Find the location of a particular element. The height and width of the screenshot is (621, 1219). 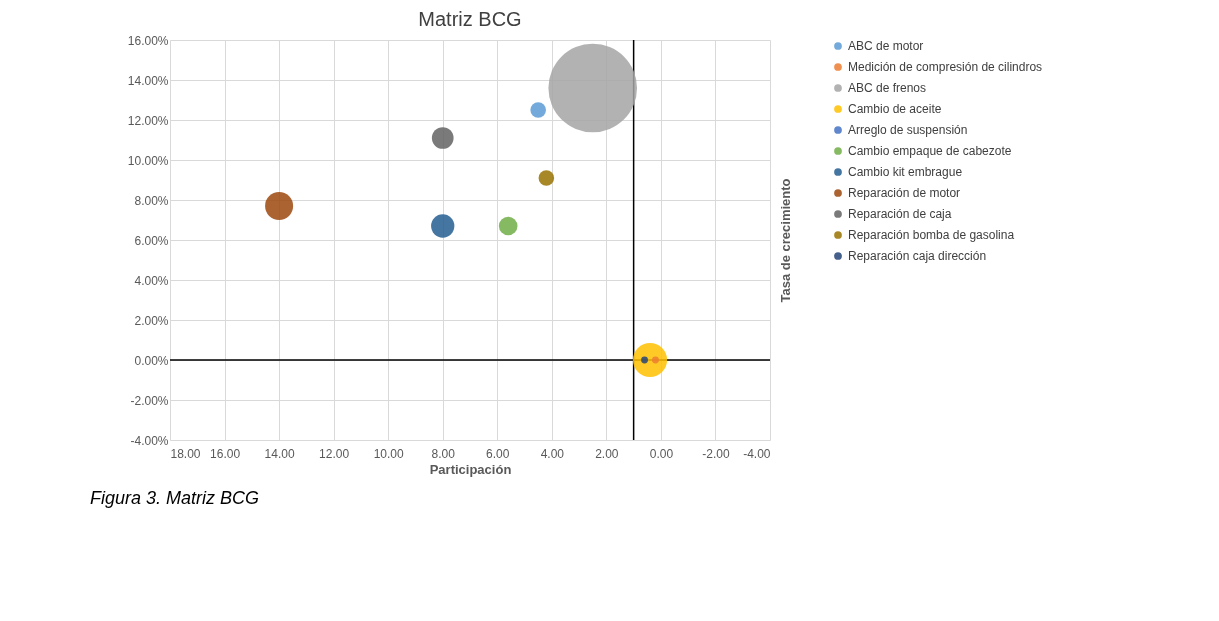

x-tick-label: 2.00 is located at coordinates (607, 453).